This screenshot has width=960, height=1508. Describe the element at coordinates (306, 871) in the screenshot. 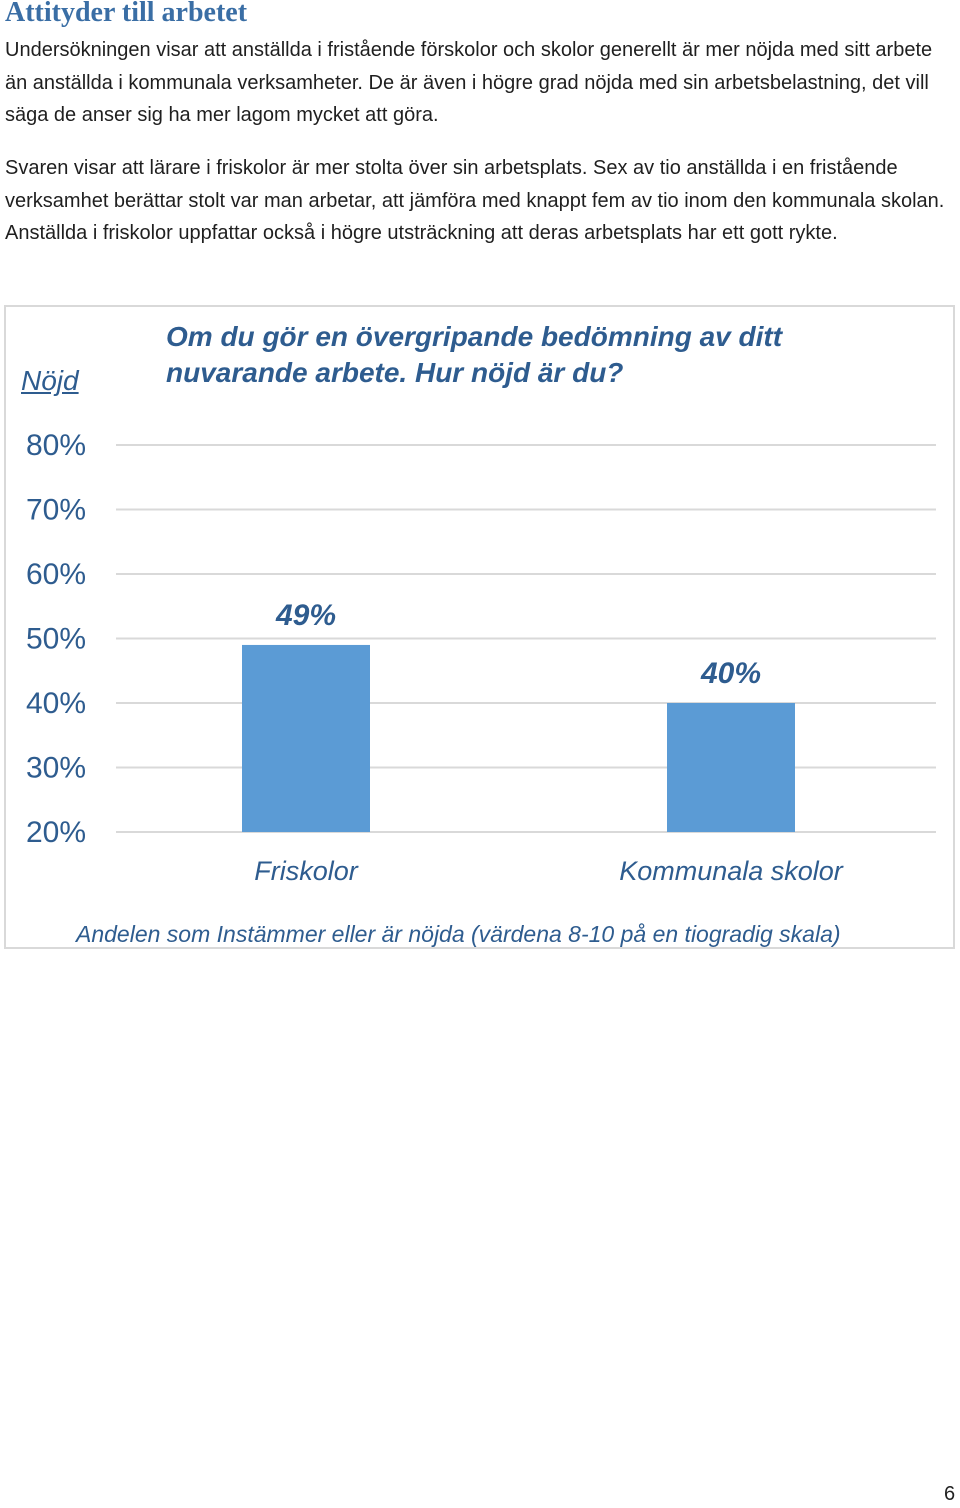

I see `category-label: Friskolor` at that location.